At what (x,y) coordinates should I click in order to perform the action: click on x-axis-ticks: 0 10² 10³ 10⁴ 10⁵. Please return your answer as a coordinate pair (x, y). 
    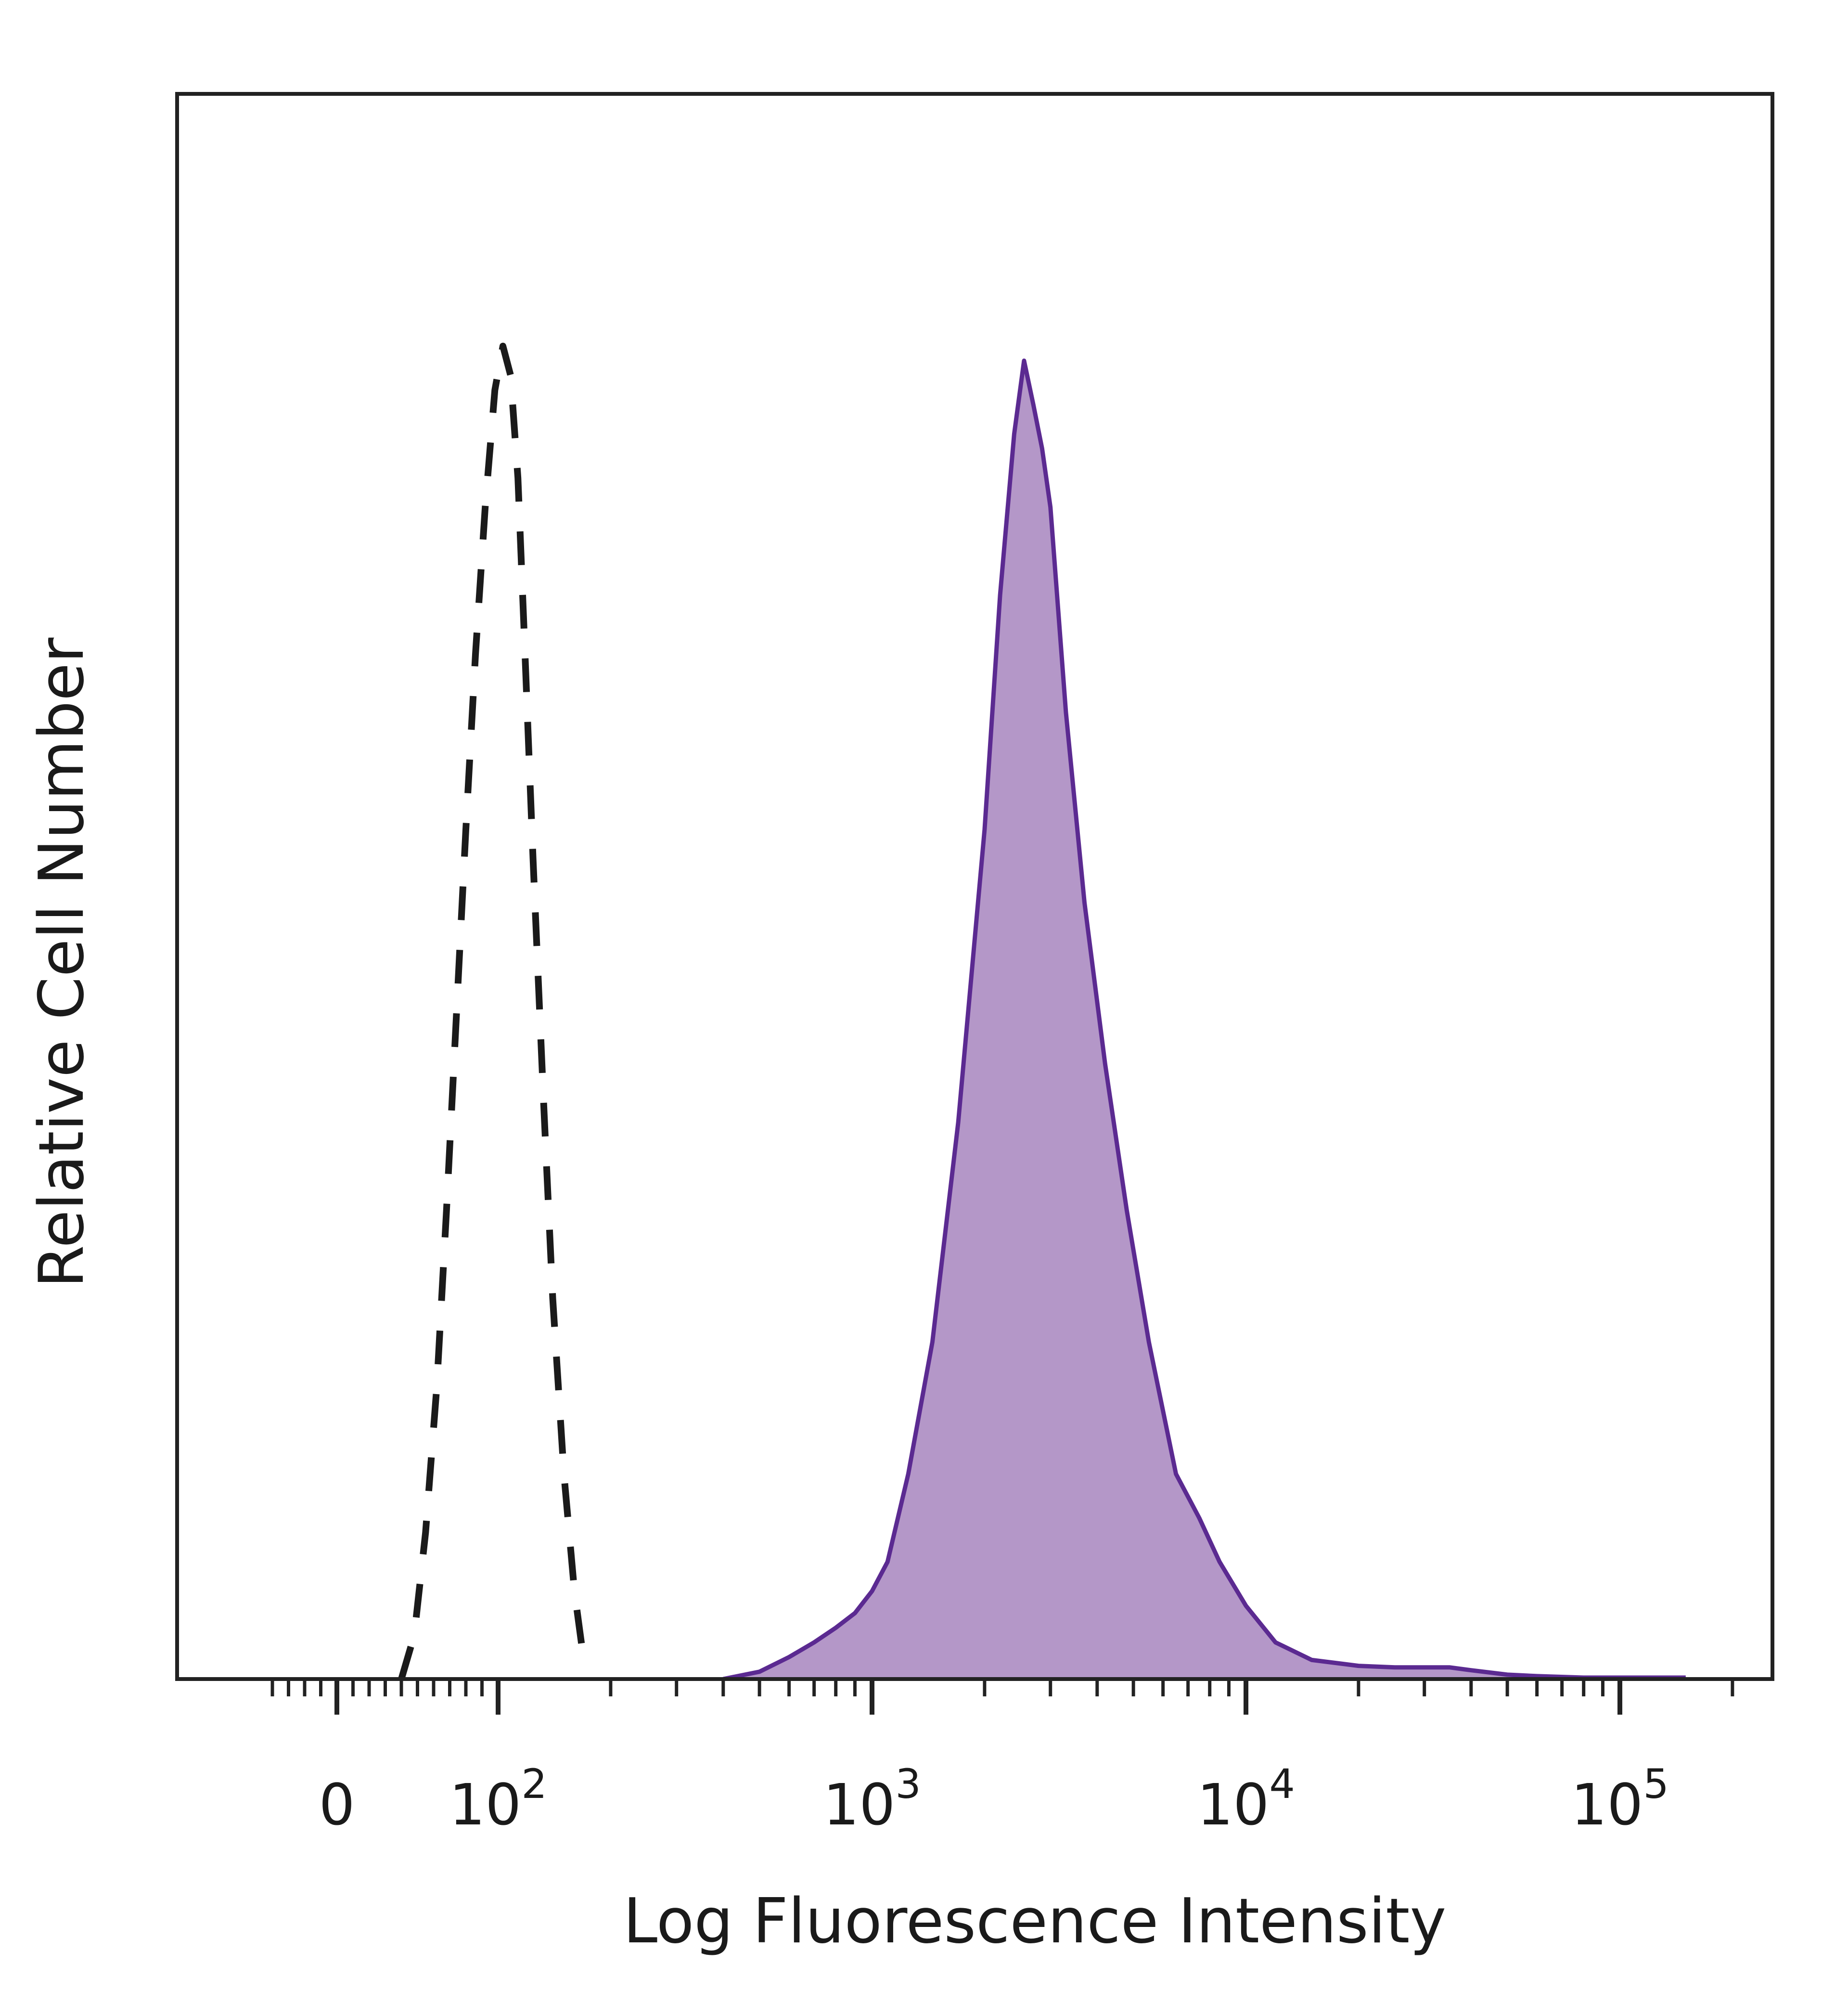
    Looking at the image, I should click on (1002, 1759).